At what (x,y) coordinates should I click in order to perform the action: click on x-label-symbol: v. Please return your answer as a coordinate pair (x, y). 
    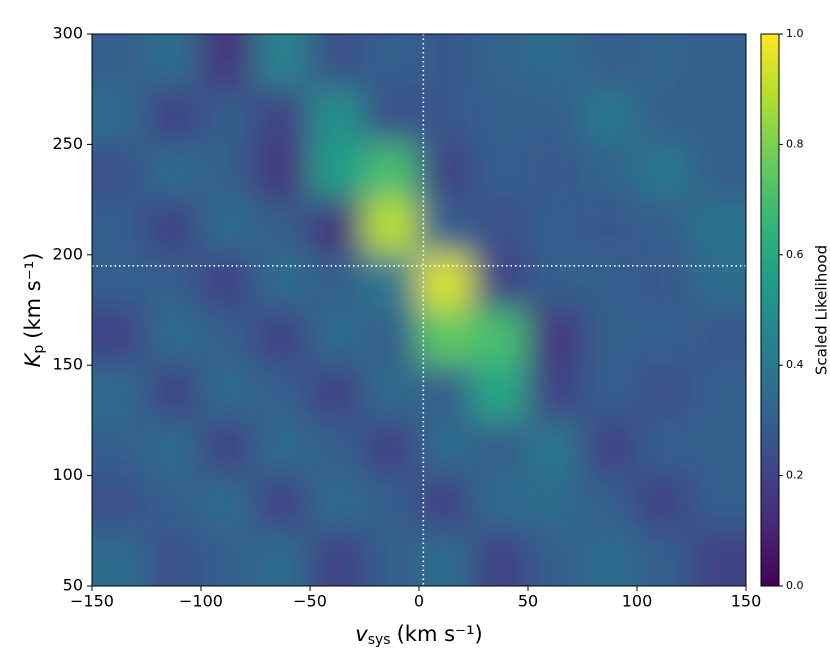
    Looking at the image, I should click on (361, 634).